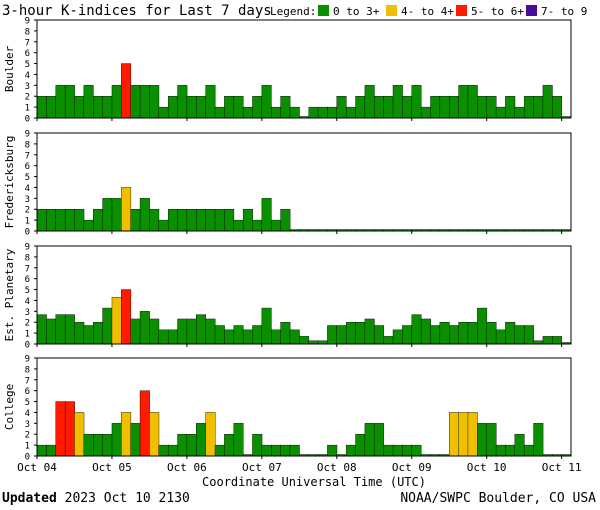 The width and height of the screenshot is (600, 510). I want to click on x-tick-label: Oct 05, so click(112, 467).